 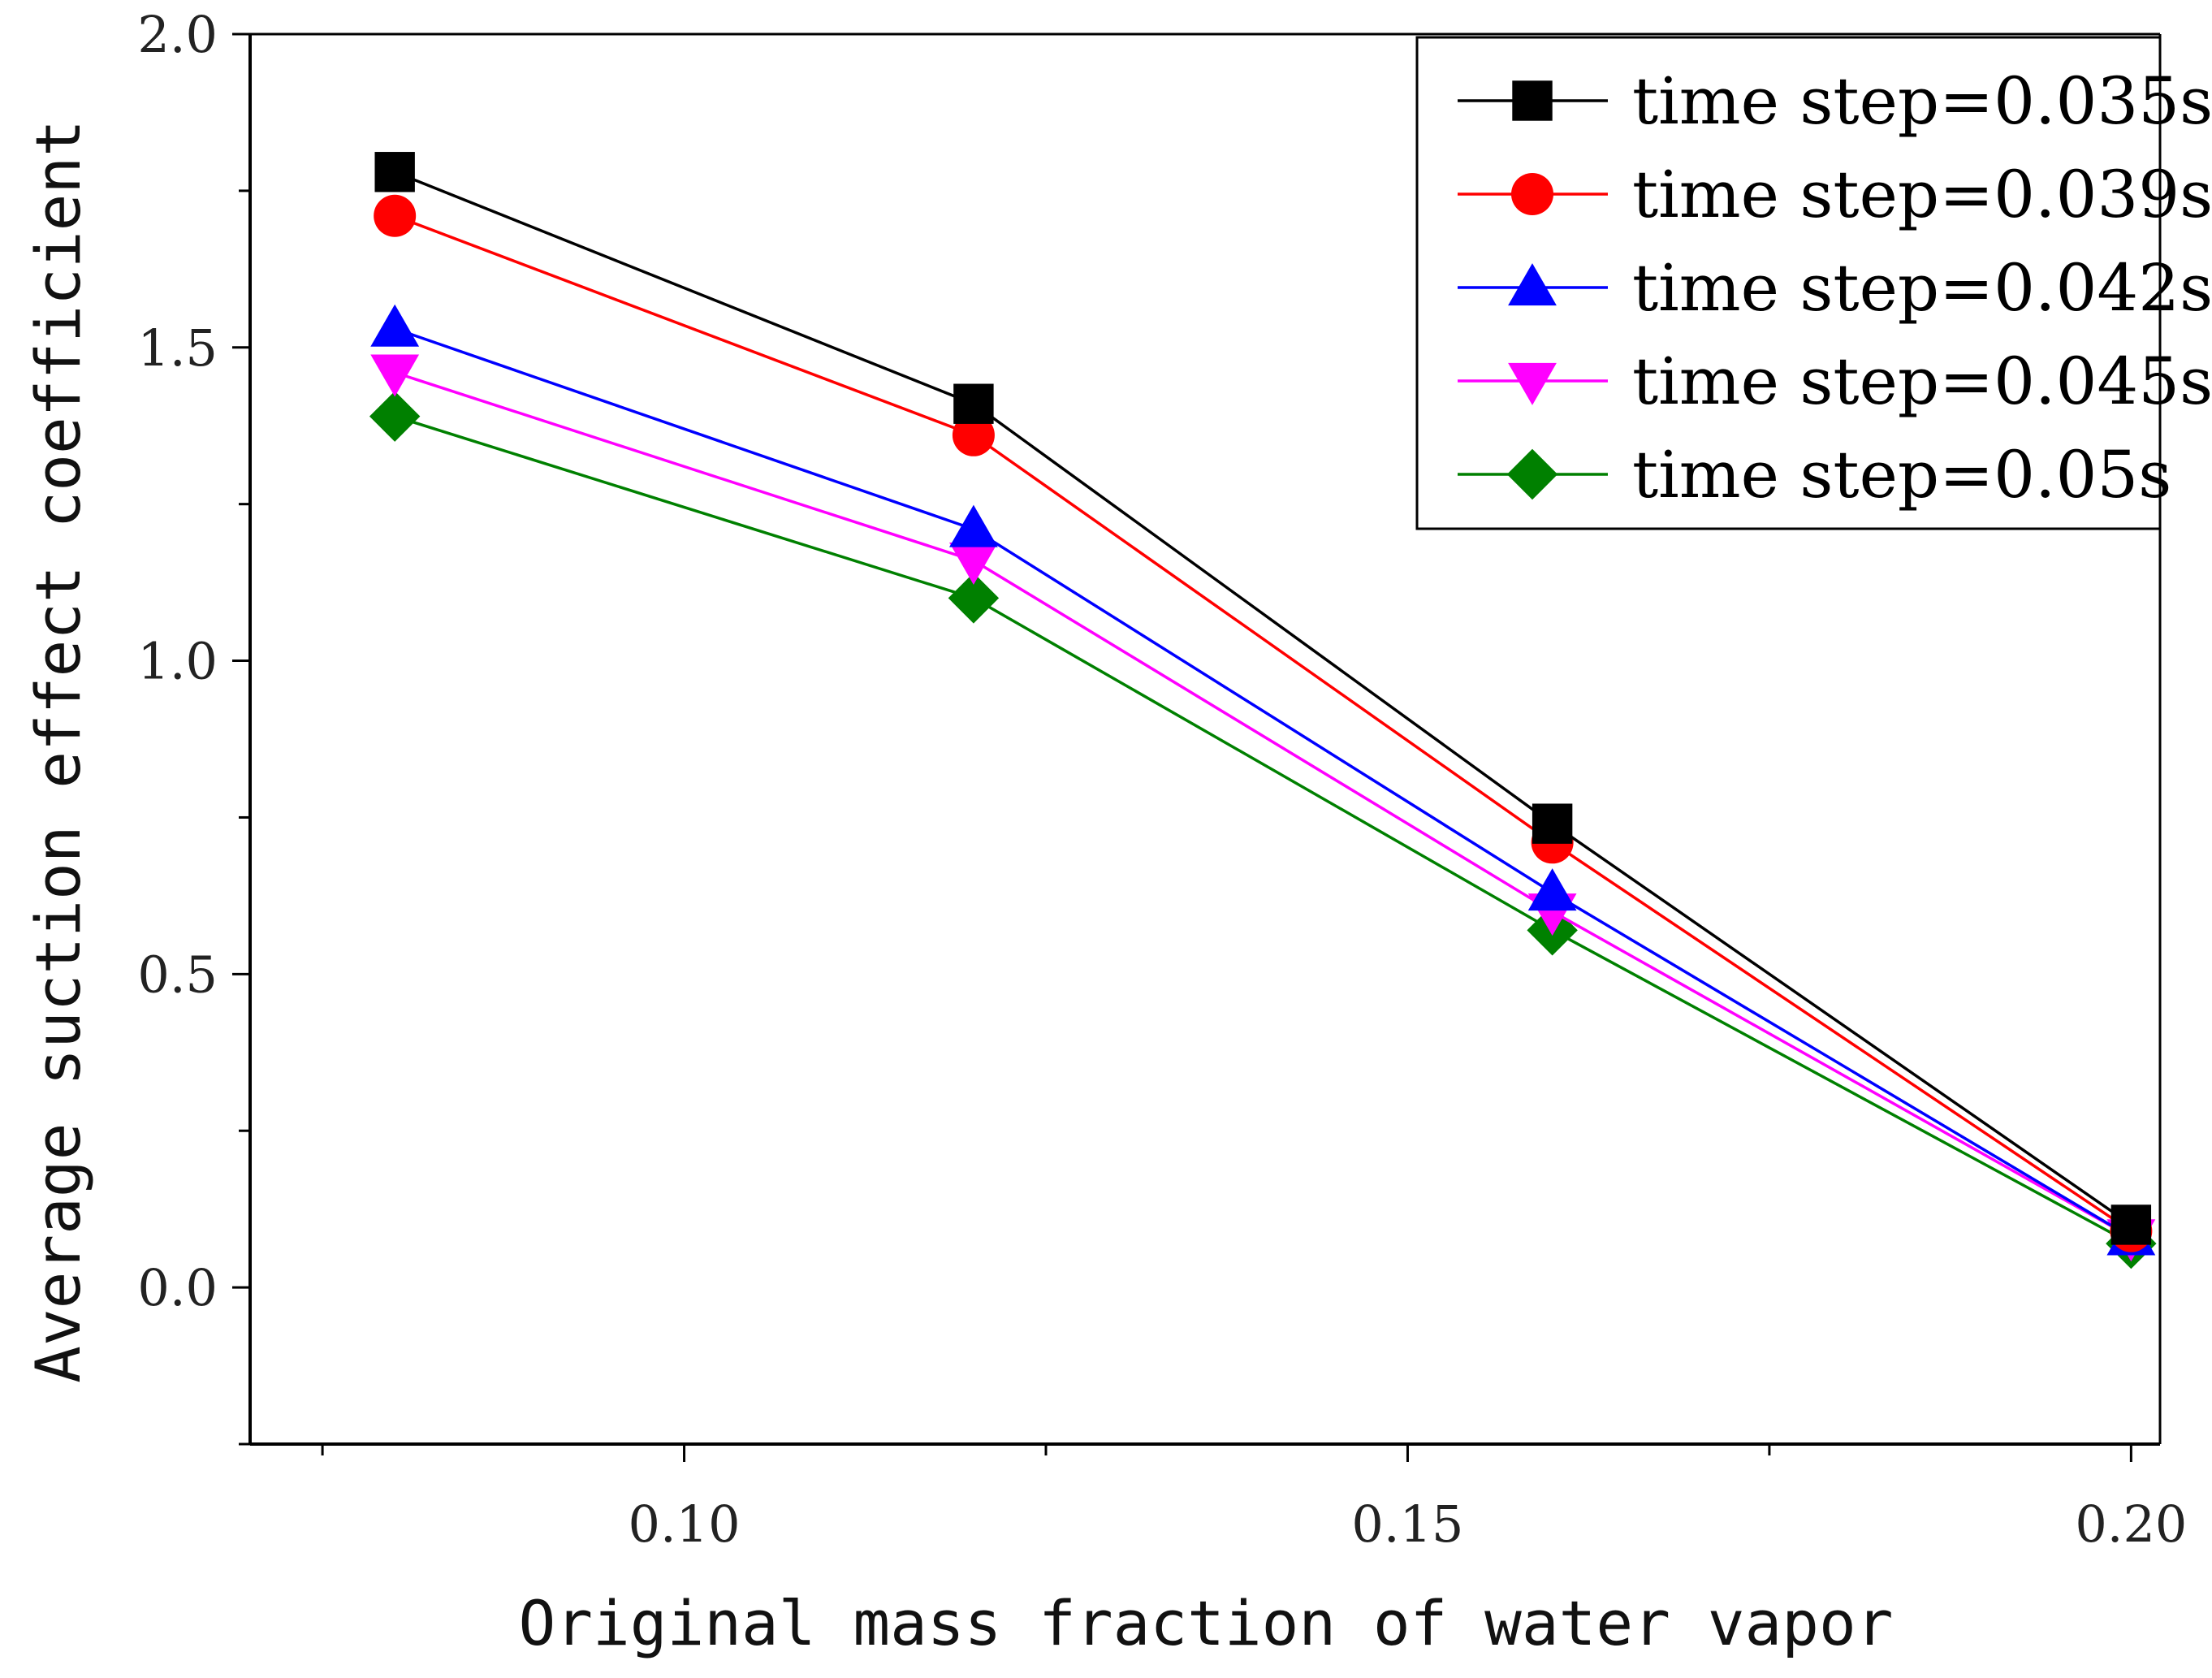 What do you see at coordinates (177, 34) in the screenshot?
I see `y-tick-label: 2.0` at bounding box center [177, 34].